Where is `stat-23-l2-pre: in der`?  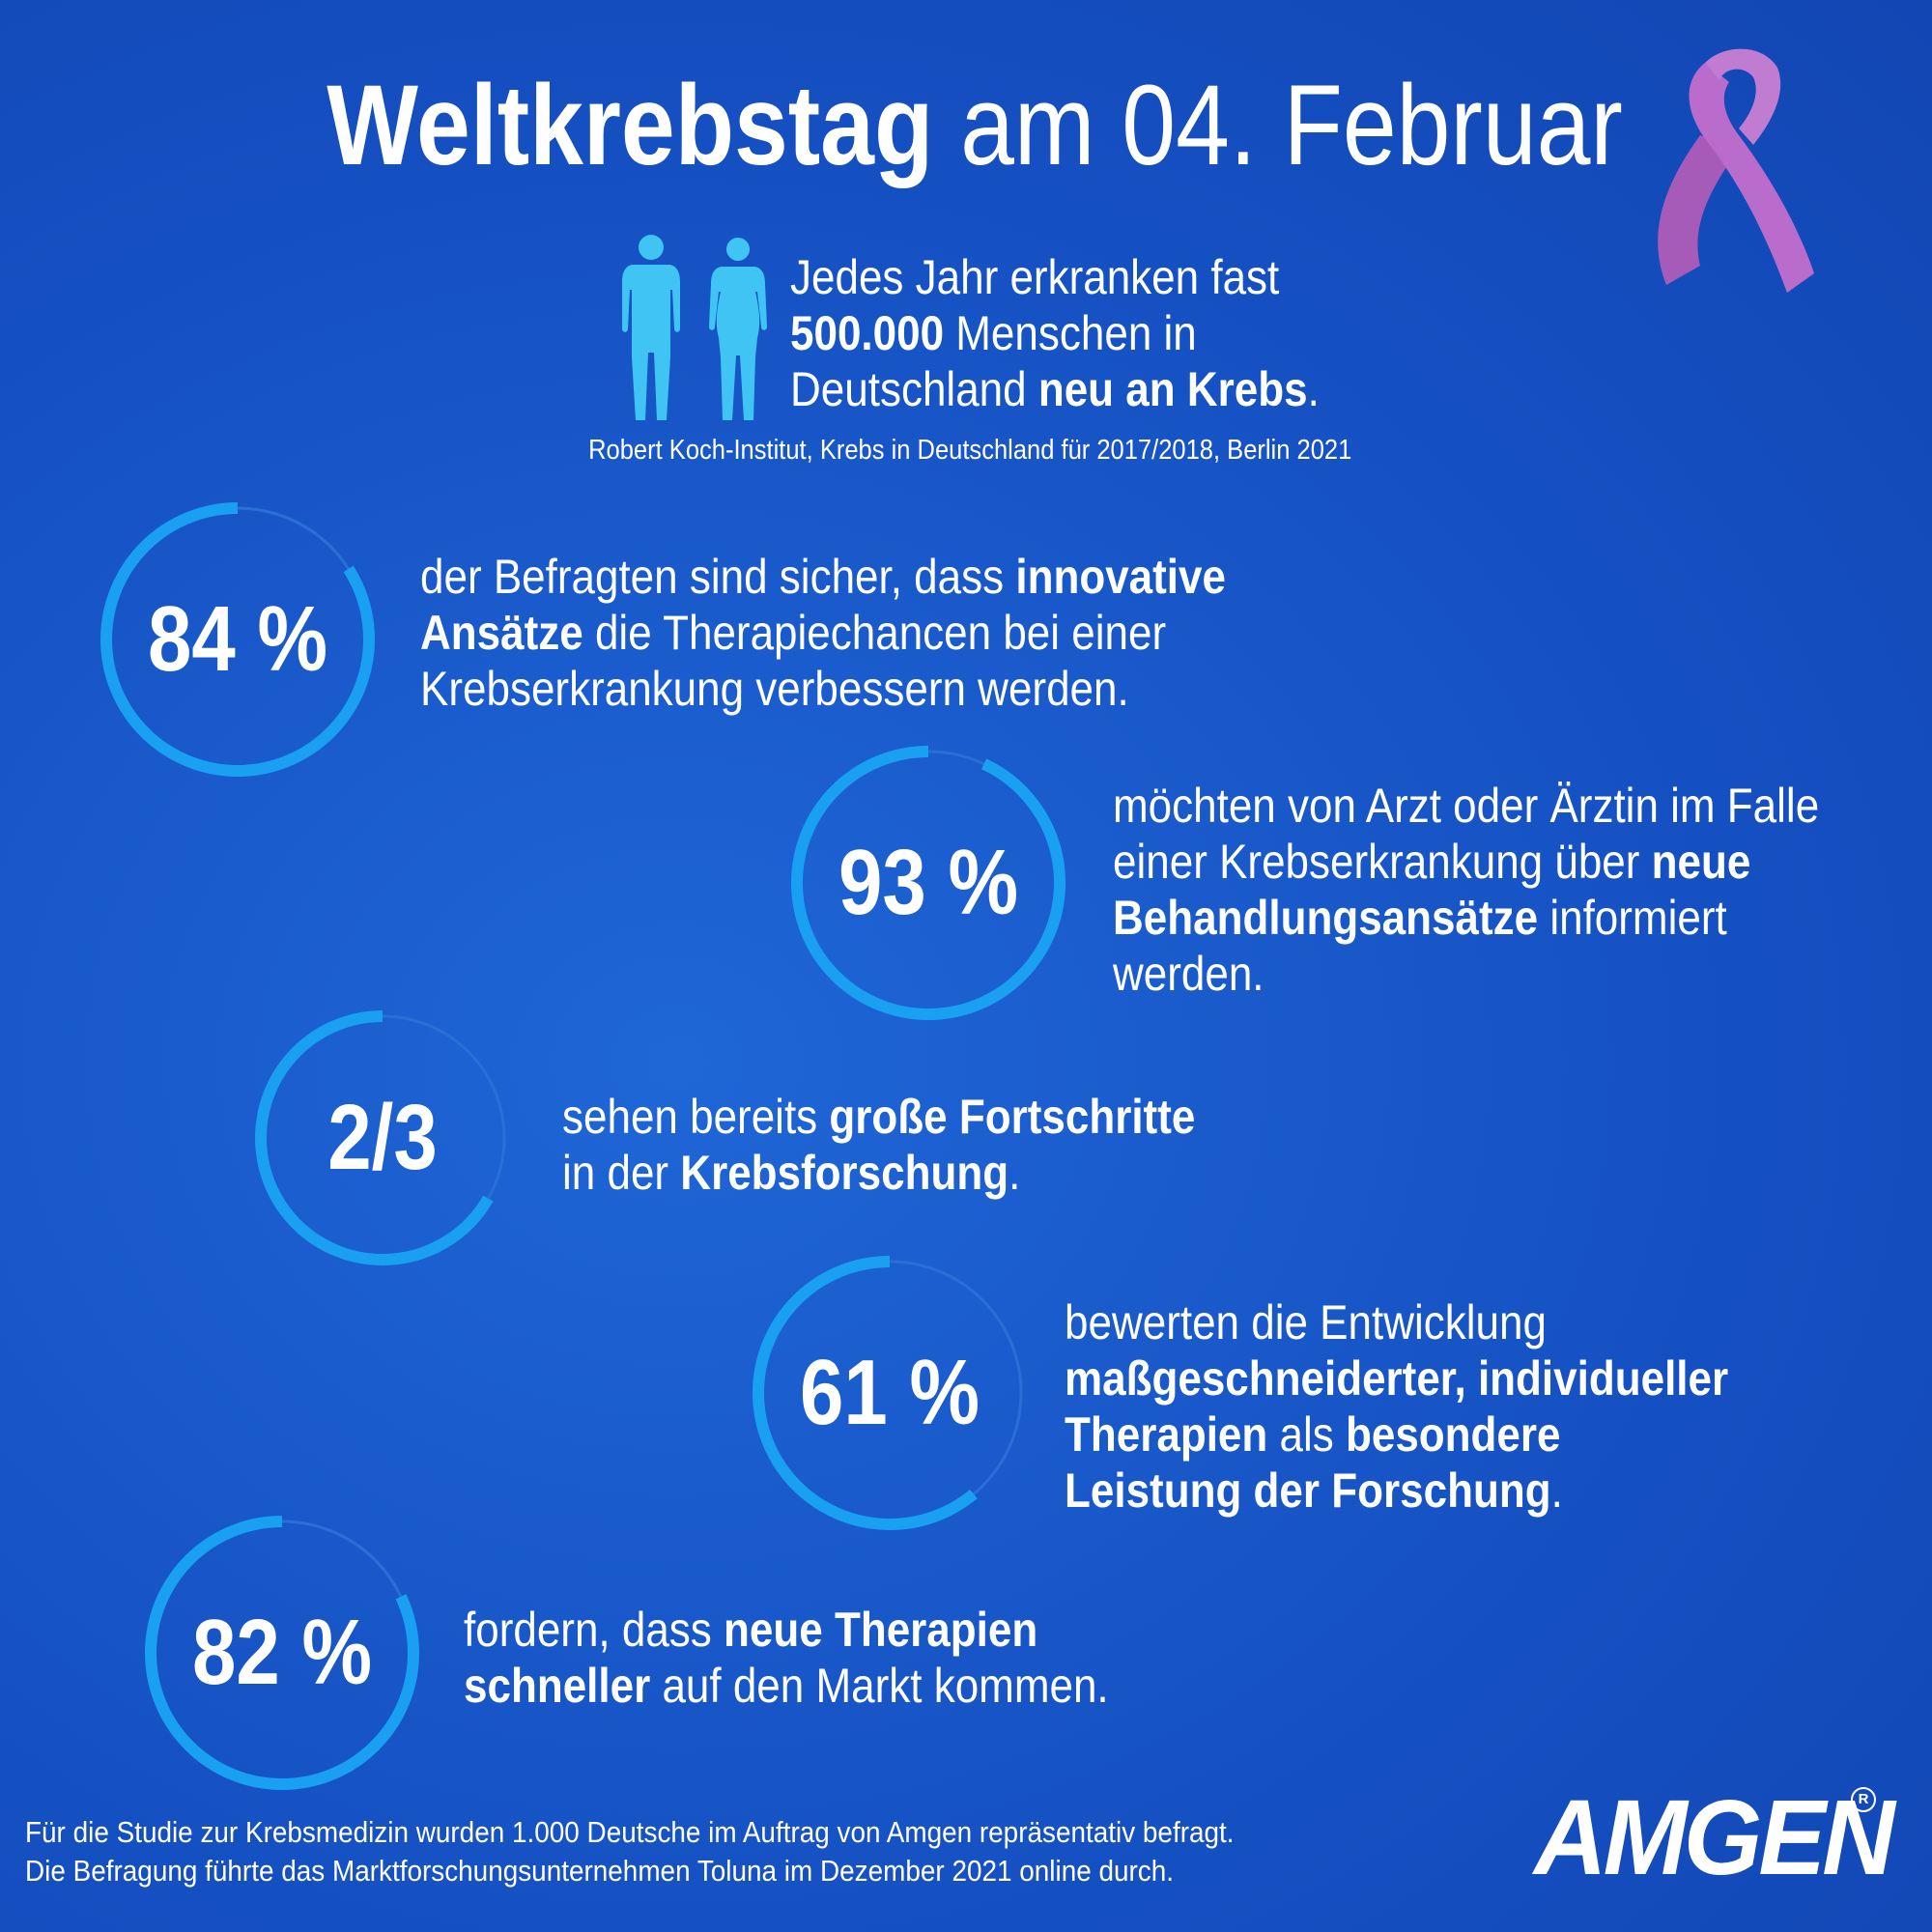 stat-23-l2-pre: in der is located at coordinates (621, 1173).